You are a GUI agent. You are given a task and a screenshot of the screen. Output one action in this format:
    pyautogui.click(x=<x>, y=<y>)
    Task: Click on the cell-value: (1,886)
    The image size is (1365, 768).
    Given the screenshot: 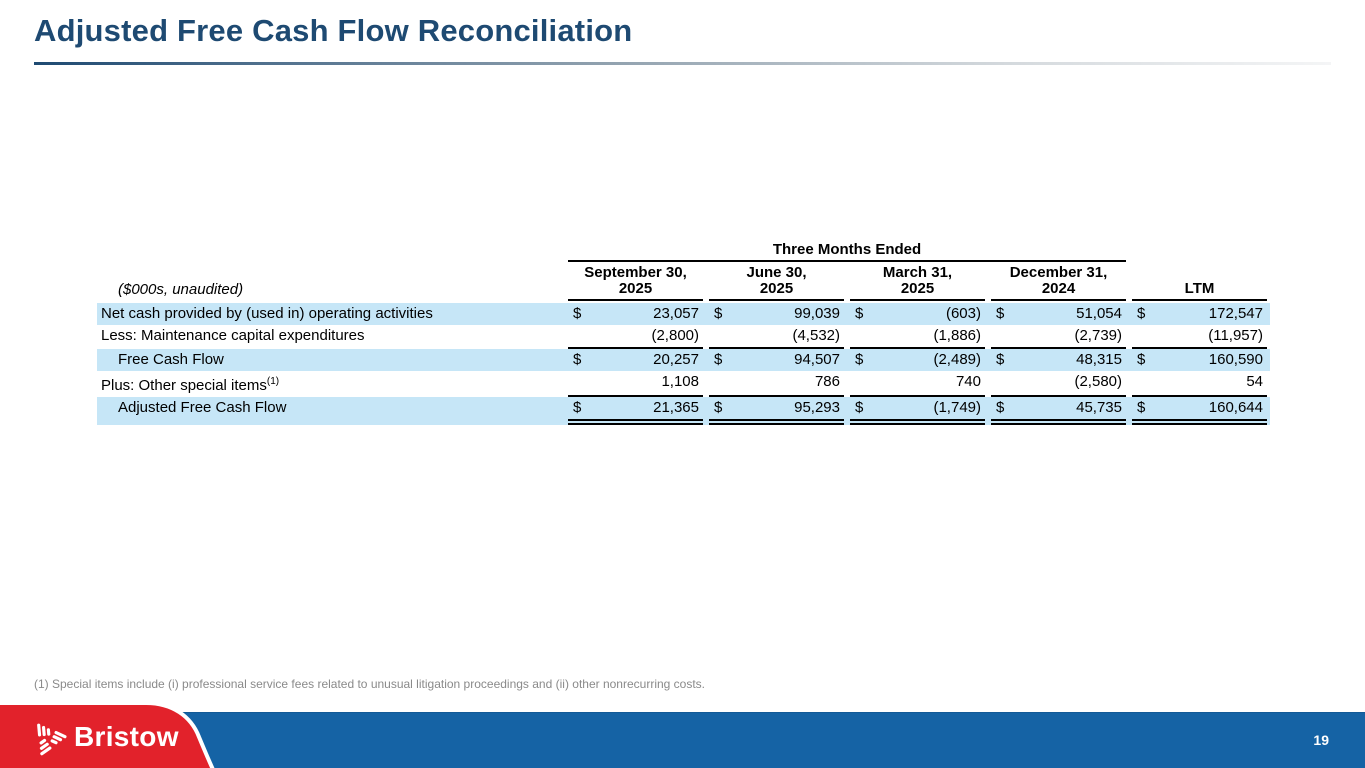 What is the action you would take?
    pyautogui.click(x=957, y=335)
    